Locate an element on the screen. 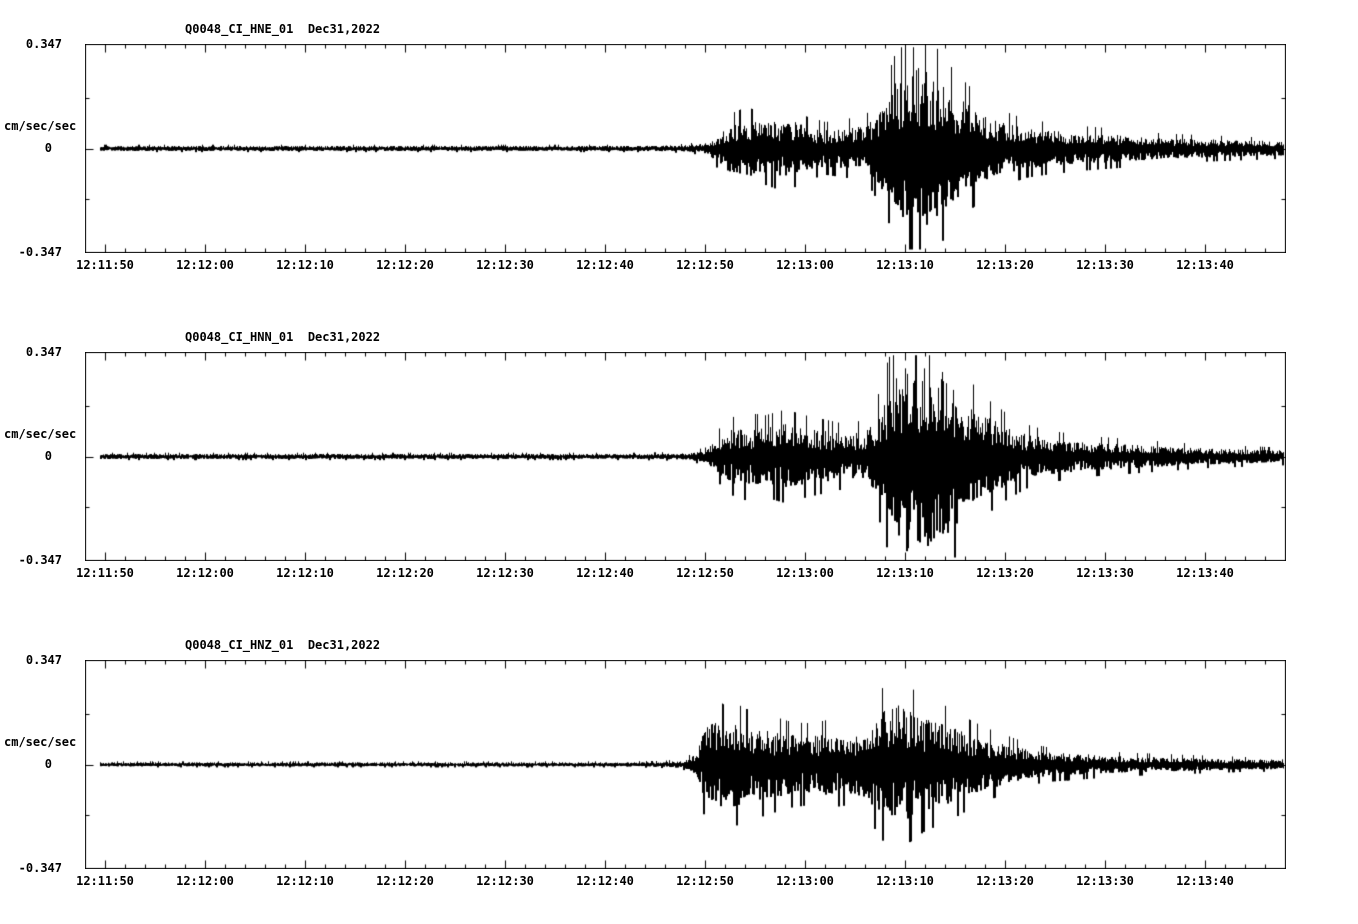 This screenshot has width=1358, height=924. trace-title: Q0048_CI_HNN_01 Dec31,2022 is located at coordinates (283, 337).